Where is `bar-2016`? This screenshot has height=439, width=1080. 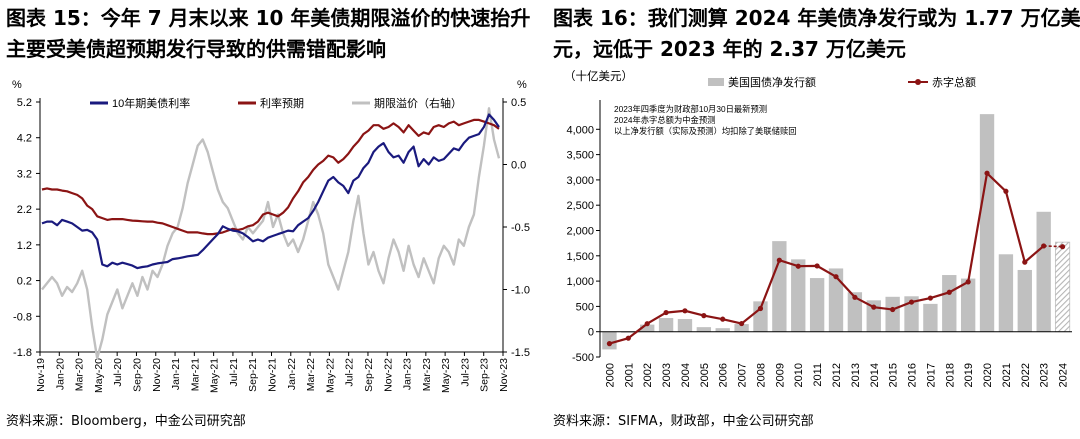 bar-2016 is located at coordinates (911, 314).